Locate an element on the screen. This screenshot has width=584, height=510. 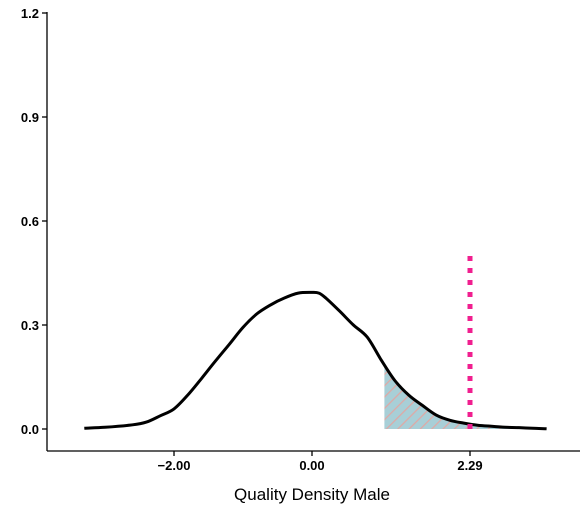
x-axis-ticks: −2.00 0.00 2.29 is located at coordinates (320, 462).